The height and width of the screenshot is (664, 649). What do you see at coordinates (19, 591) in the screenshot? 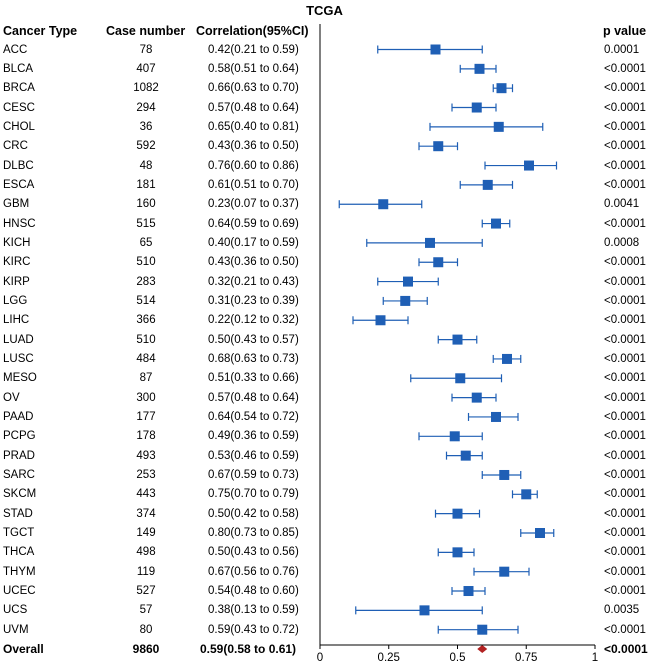
I see `cancer-type-label: UCEC` at bounding box center [19, 591].